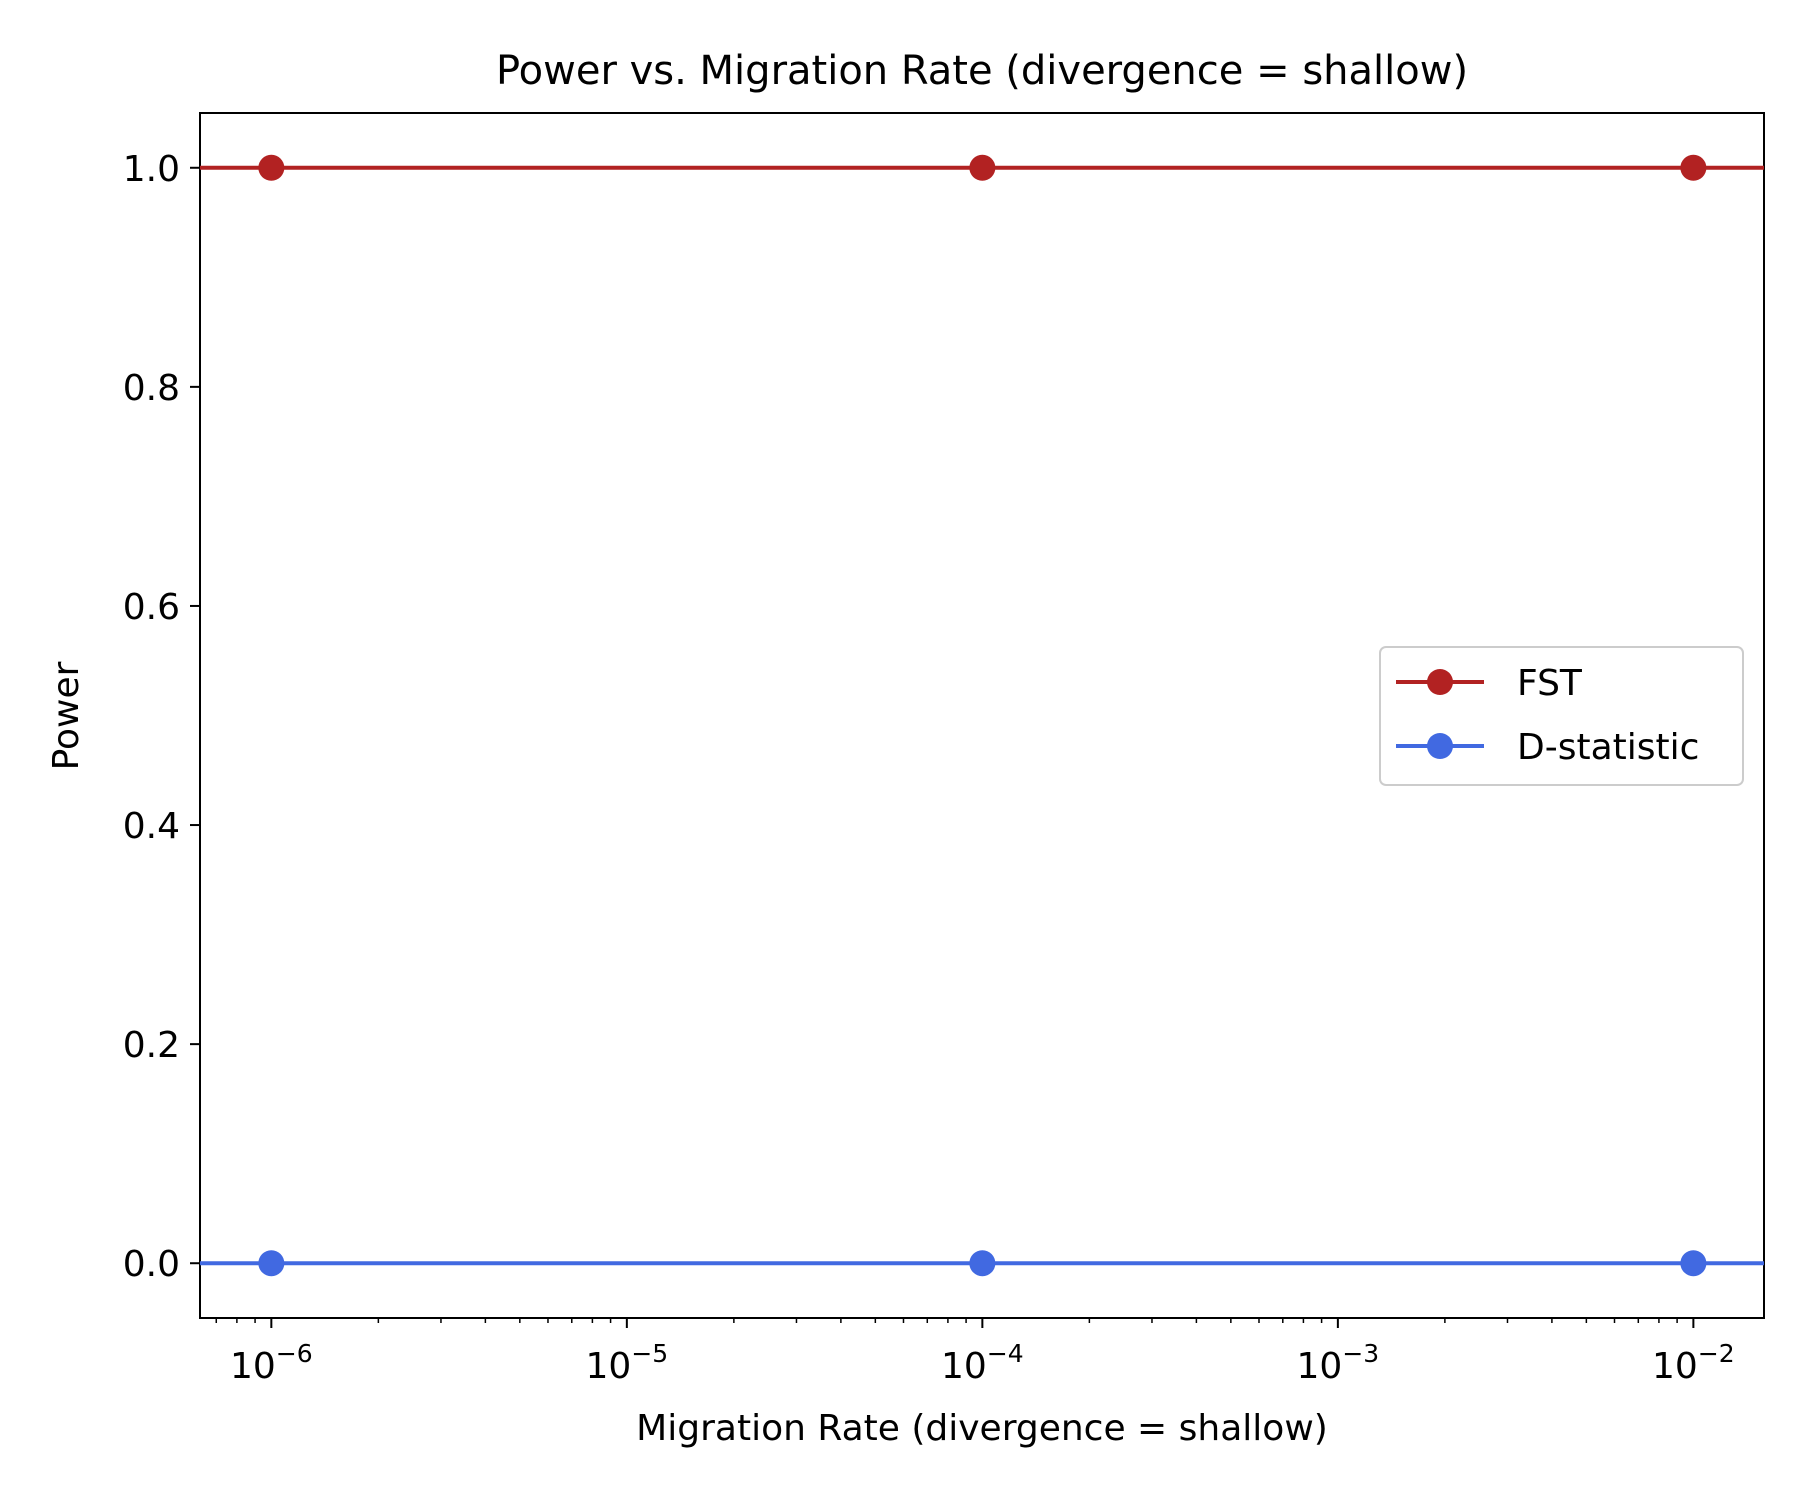 Image resolution: width=1800 pixels, height=1500 pixels. I want to click on y-tick-label: 1.0, so click(151, 169).